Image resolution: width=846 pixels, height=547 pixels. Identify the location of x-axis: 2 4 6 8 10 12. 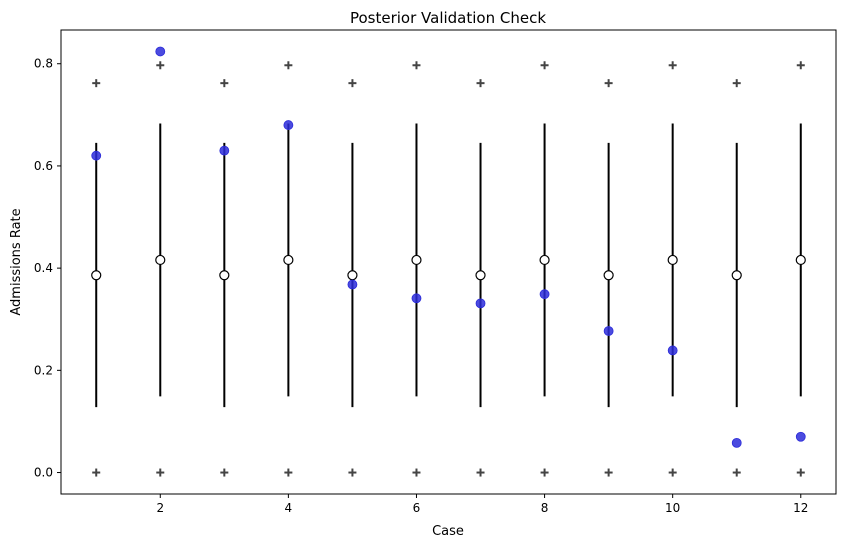
(482, 504).